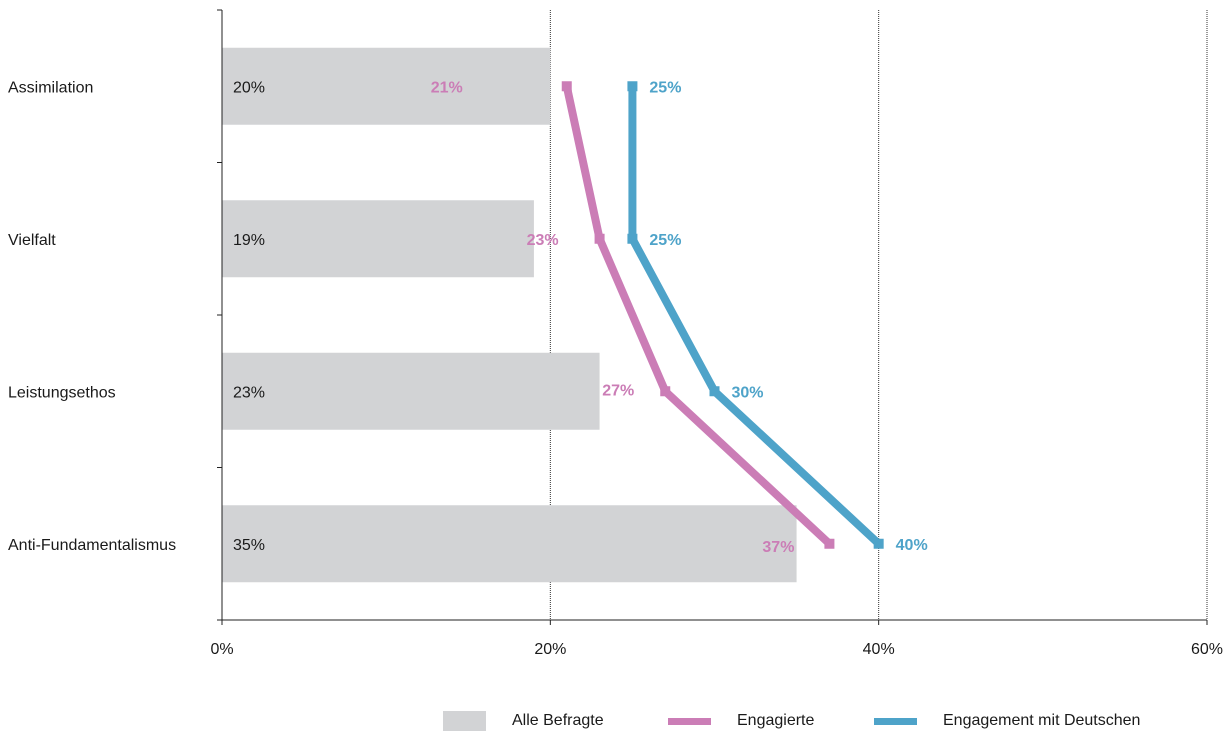 This screenshot has width=1229, height=735. What do you see at coordinates (249, 545) in the screenshot?
I see `bar-label-anti-fundamentalismus: 35%` at bounding box center [249, 545].